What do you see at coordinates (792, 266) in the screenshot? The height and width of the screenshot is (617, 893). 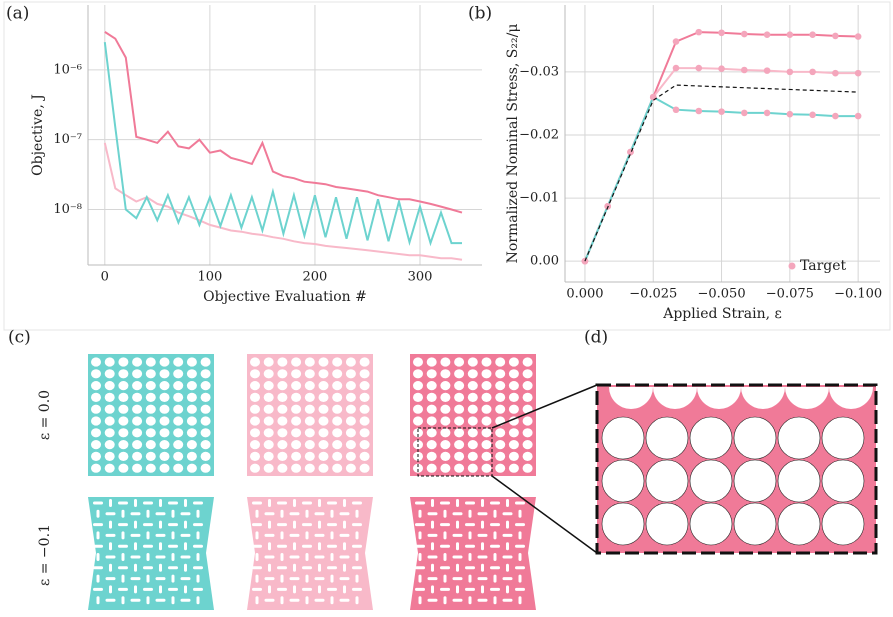 I see `legend-marker` at bounding box center [792, 266].